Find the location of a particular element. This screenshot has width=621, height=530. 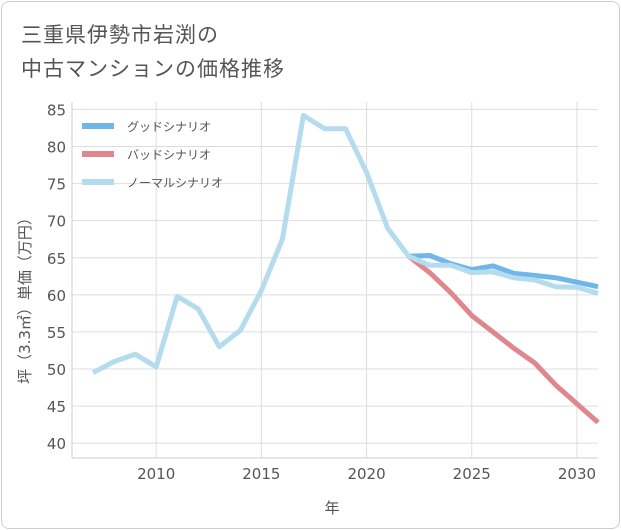

y-tick-label: 80 is located at coordinates (56, 148).